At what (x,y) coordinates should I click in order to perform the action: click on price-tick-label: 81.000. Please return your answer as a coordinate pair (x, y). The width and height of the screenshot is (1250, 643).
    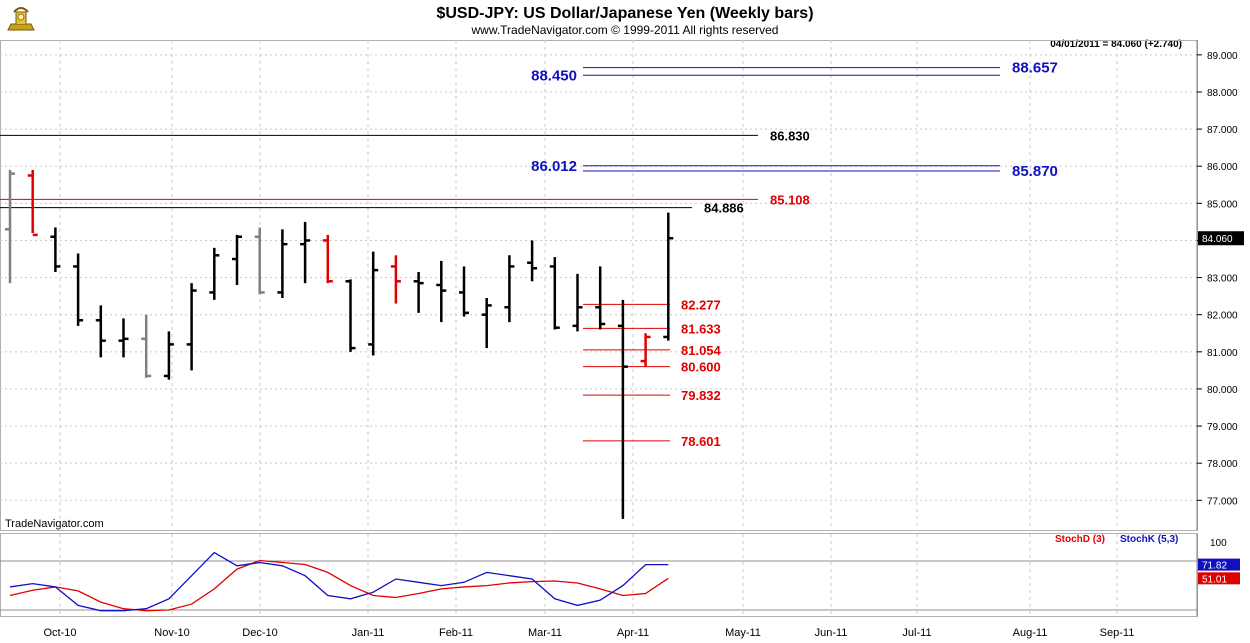
    Looking at the image, I should click on (1222, 353).